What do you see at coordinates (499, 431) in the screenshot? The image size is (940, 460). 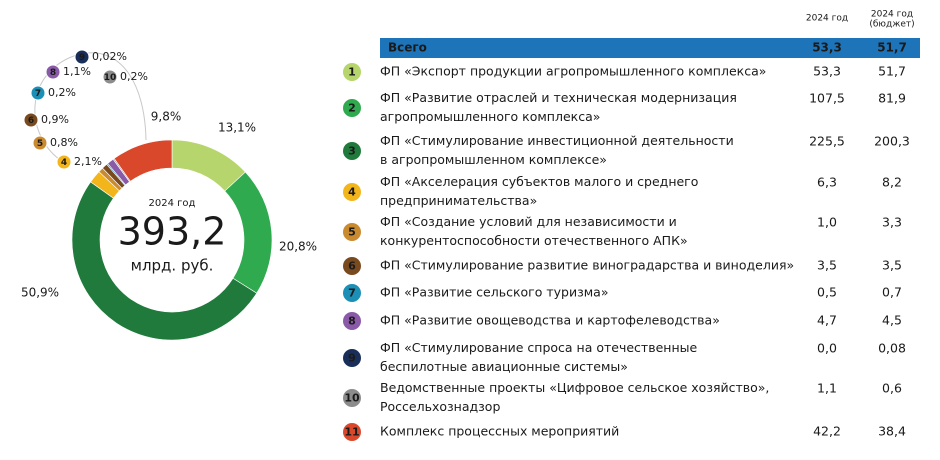 I see `row-name: Комплекс процессных мероприятий` at bounding box center [499, 431].